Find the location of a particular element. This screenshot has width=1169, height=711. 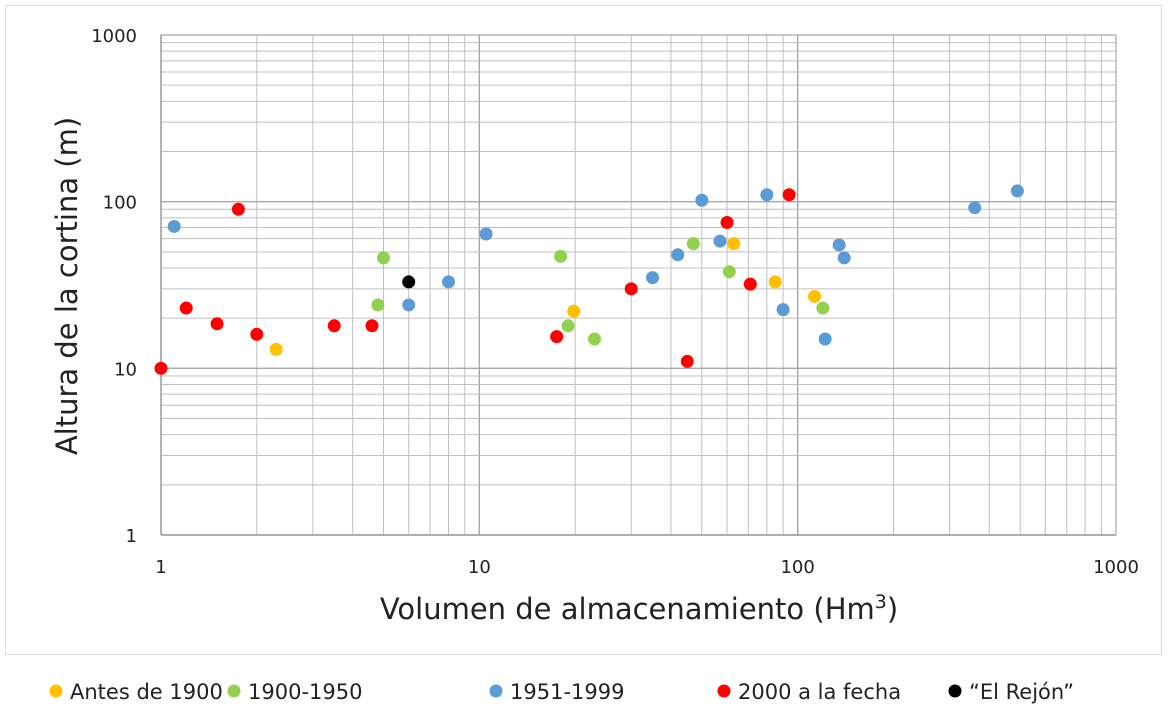

x-axis-title: Volumen de almacenamiento (Hm3) is located at coordinates (639, 608).